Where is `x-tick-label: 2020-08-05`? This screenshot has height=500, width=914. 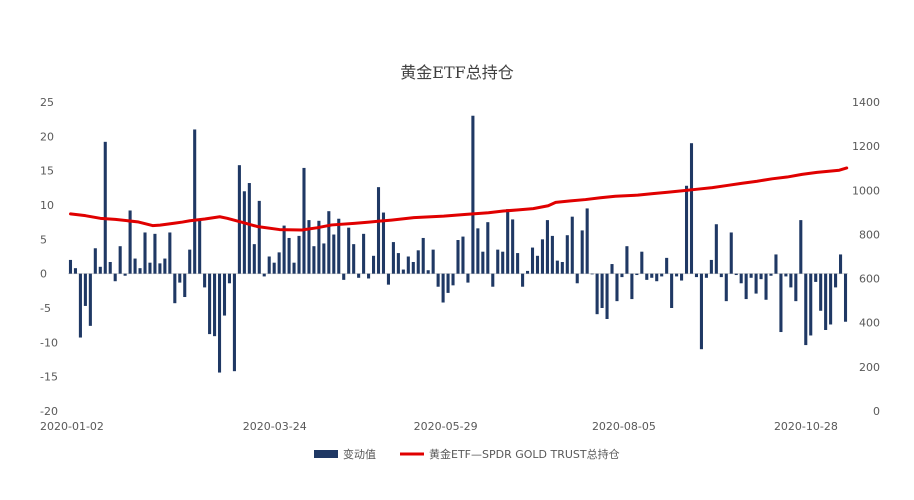
x-tick-label: 2020-08-05 is located at coordinates (624, 426).